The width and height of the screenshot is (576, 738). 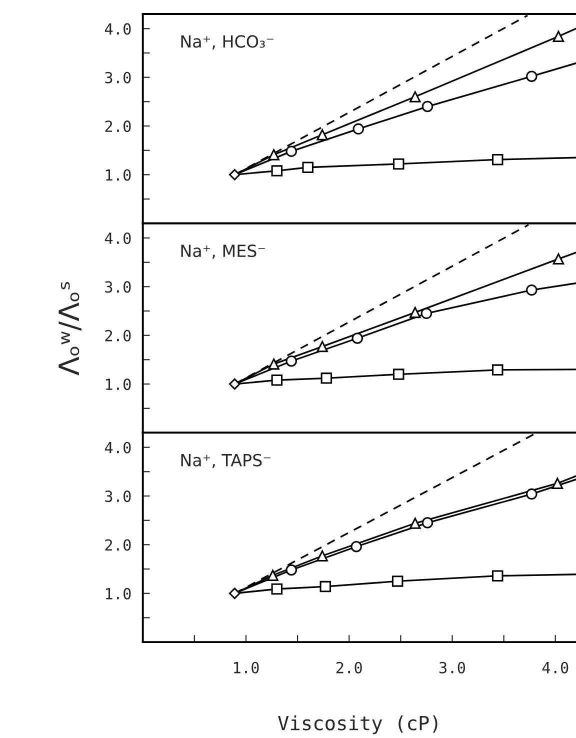 What do you see at coordinates (246, 668) in the screenshot?
I see `x-tick-label: 1.0` at bounding box center [246, 668].